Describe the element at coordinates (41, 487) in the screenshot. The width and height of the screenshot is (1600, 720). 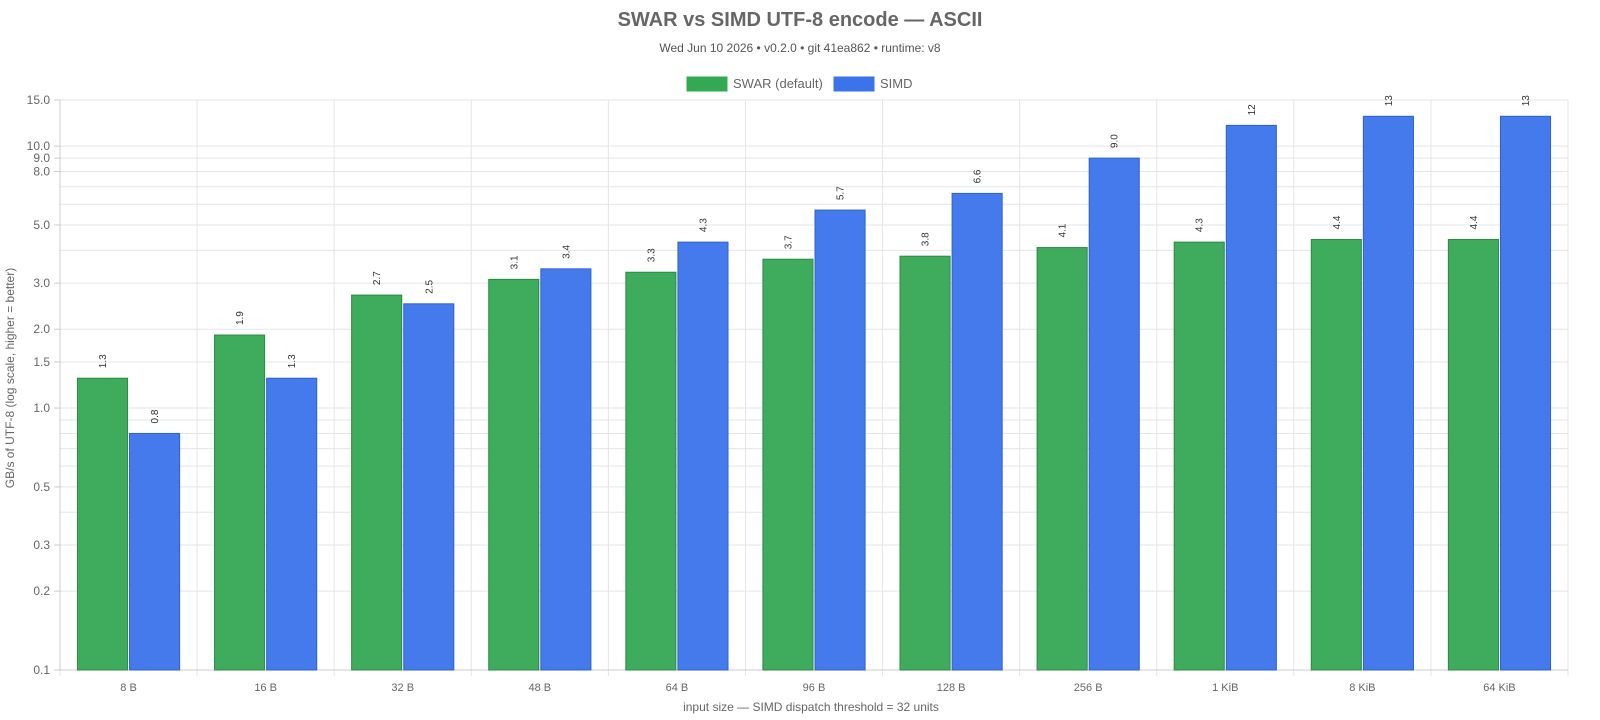
I see `y-tick-label: 0.5` at that location.